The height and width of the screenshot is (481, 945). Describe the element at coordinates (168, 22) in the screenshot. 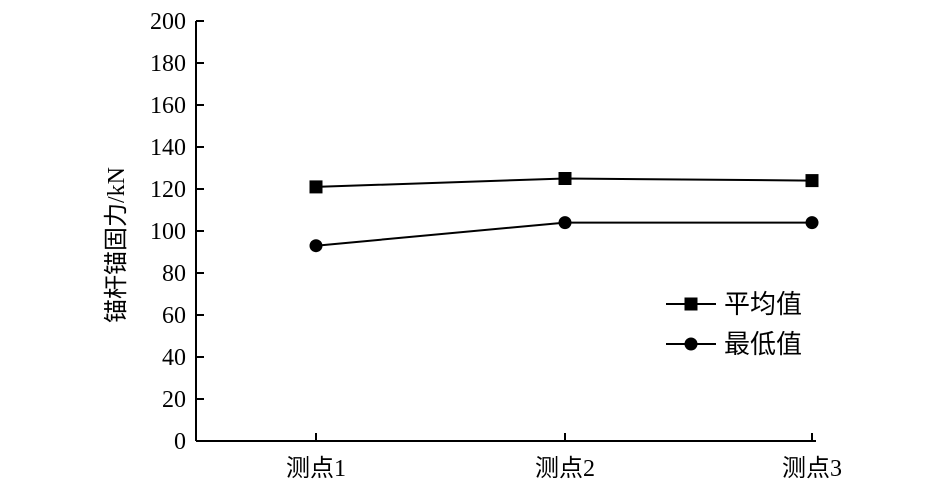

I see `y-tick-label: 200` at that location.